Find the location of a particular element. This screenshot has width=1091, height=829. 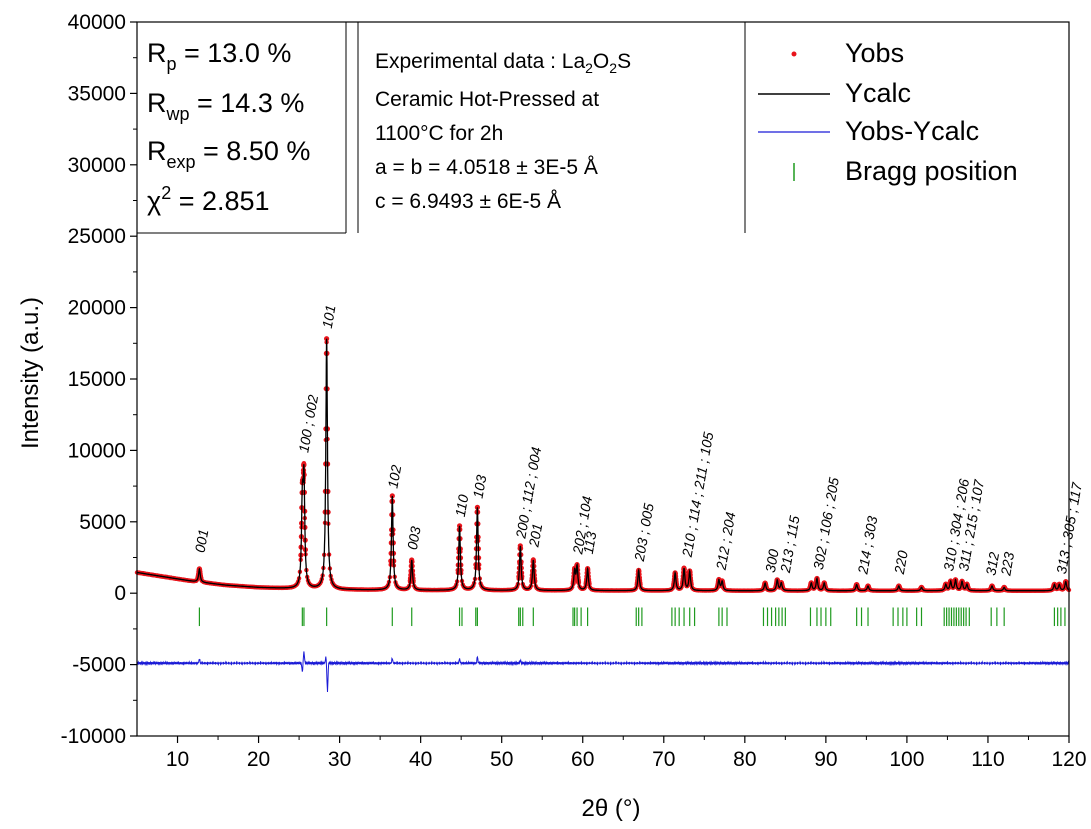

peak-label: 103 is located at coordinates (480, 487).